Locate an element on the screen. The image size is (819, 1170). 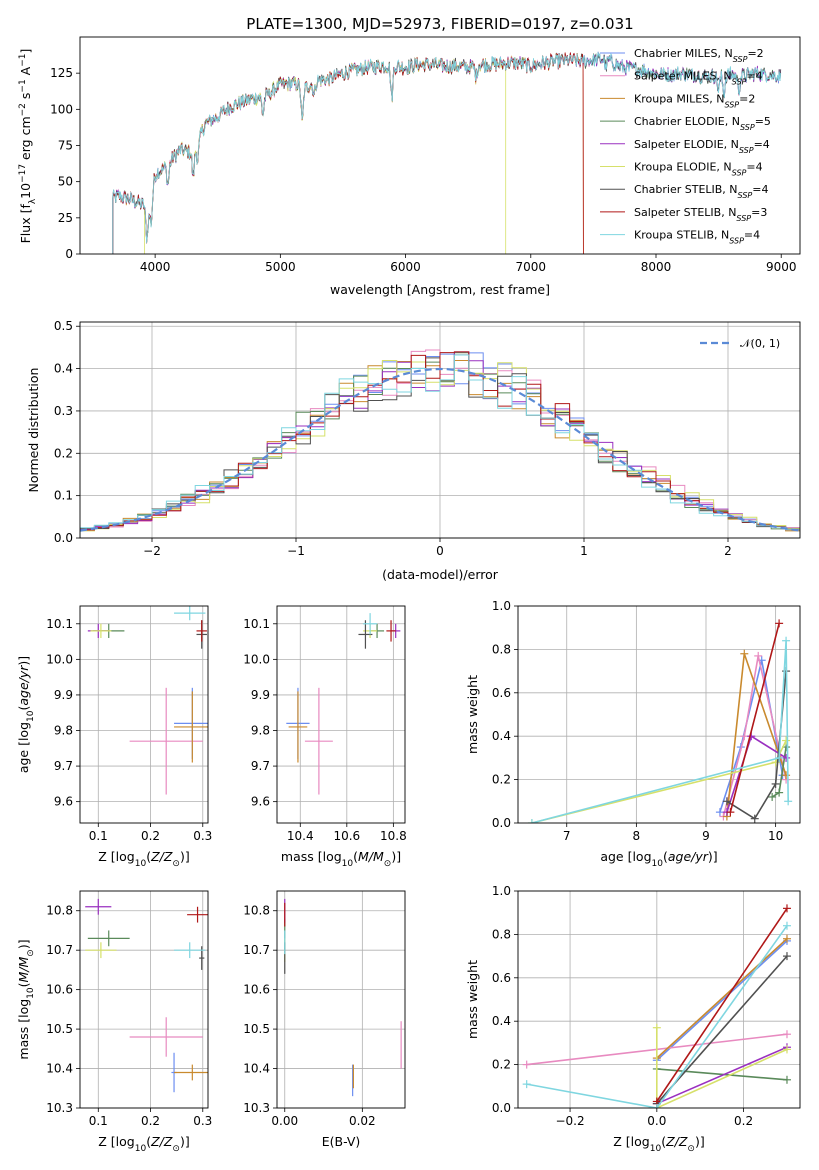
mass-vs-ebv-ytick-label: 10.5 is located at coordinates (256, 1029).